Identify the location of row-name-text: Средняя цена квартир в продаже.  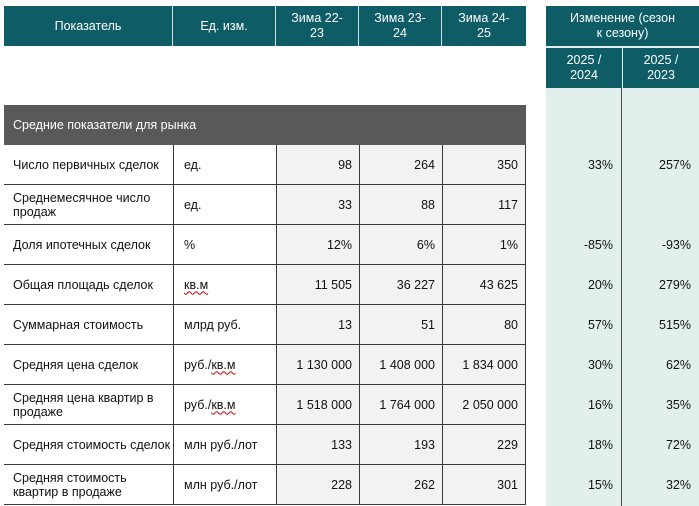
(83, 404).